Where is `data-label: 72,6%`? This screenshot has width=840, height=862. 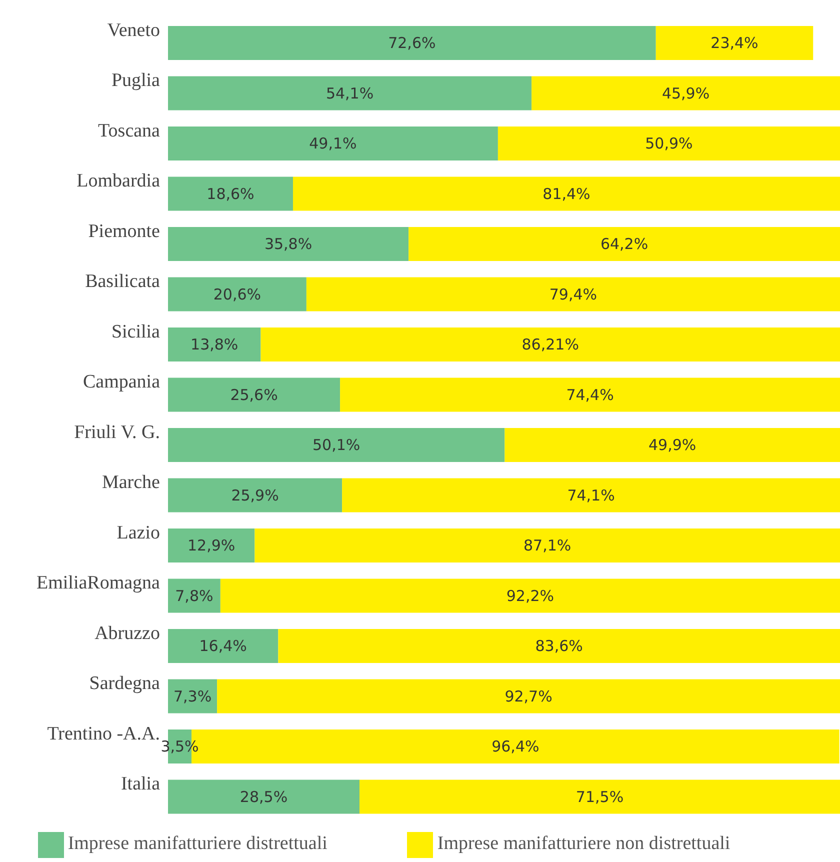
data-label: 72,6% is located at coordinates (412, 43).